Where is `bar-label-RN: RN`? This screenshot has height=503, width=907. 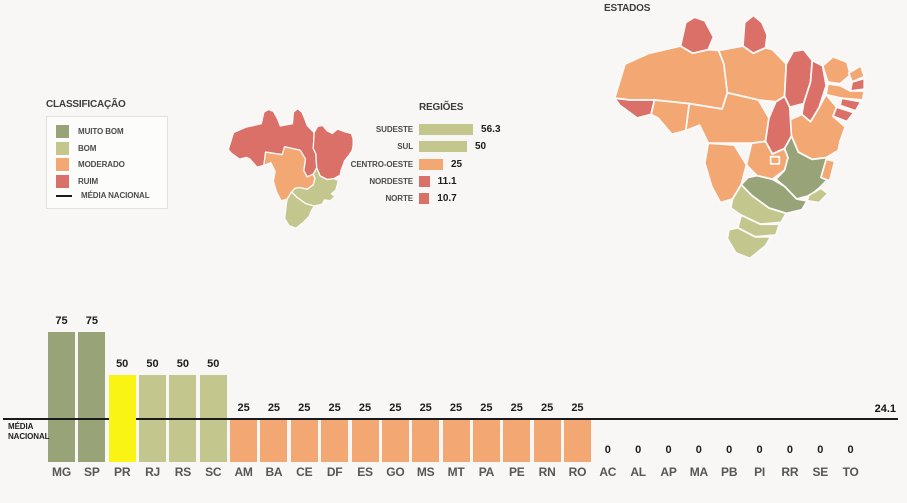
bar-label-RN: RN is located at coordinates (547, 472).